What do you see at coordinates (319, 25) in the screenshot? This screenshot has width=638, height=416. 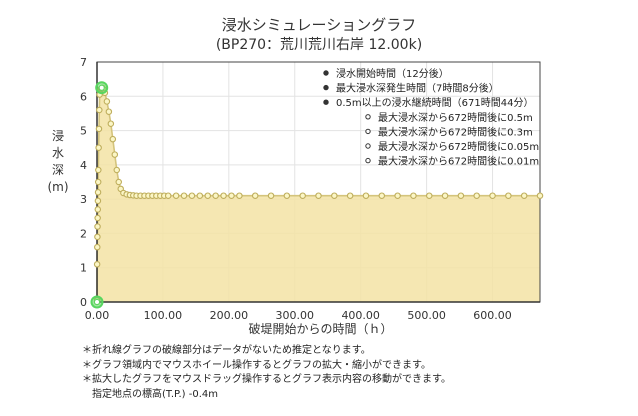 I see `chart-title: 浸水シミュレーショングラフ` at bounding box center [319, 25].